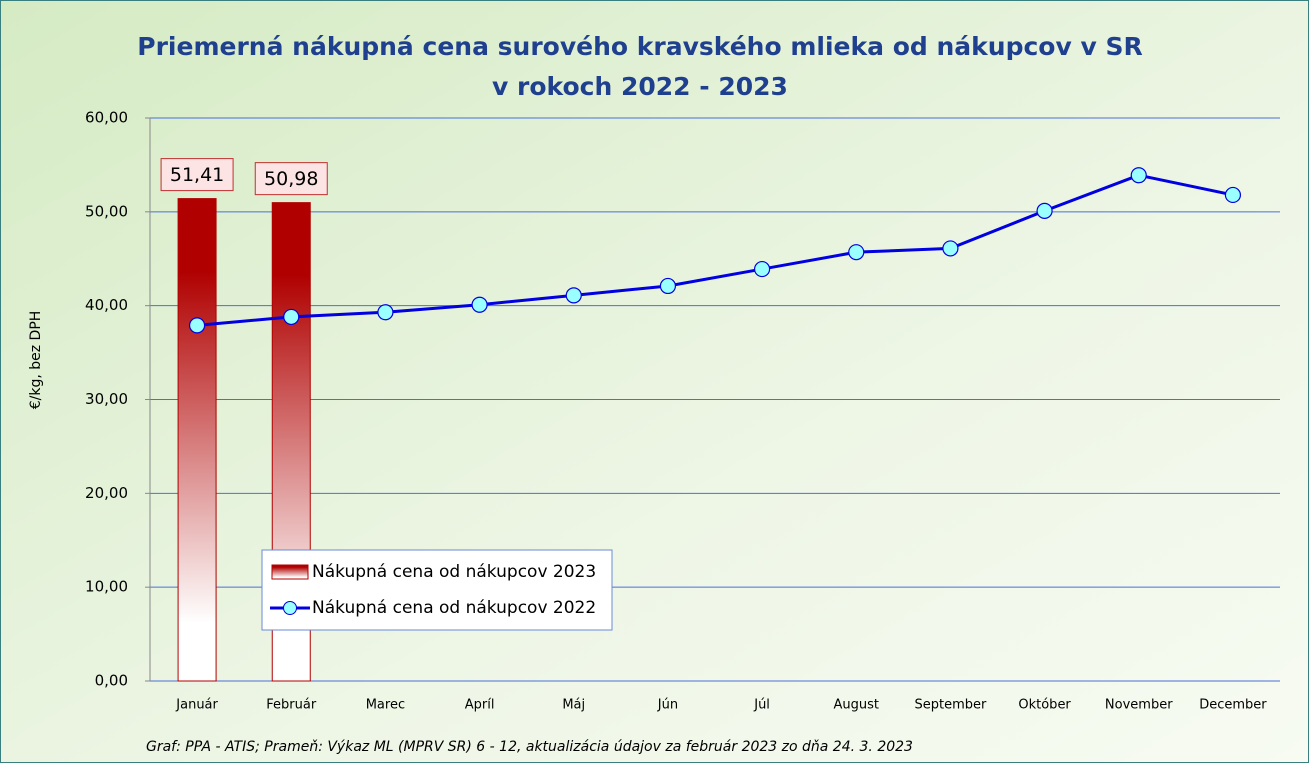 The image size is (1309, 763). I want to click on x-tick-label: Jún, so click(667, 705).